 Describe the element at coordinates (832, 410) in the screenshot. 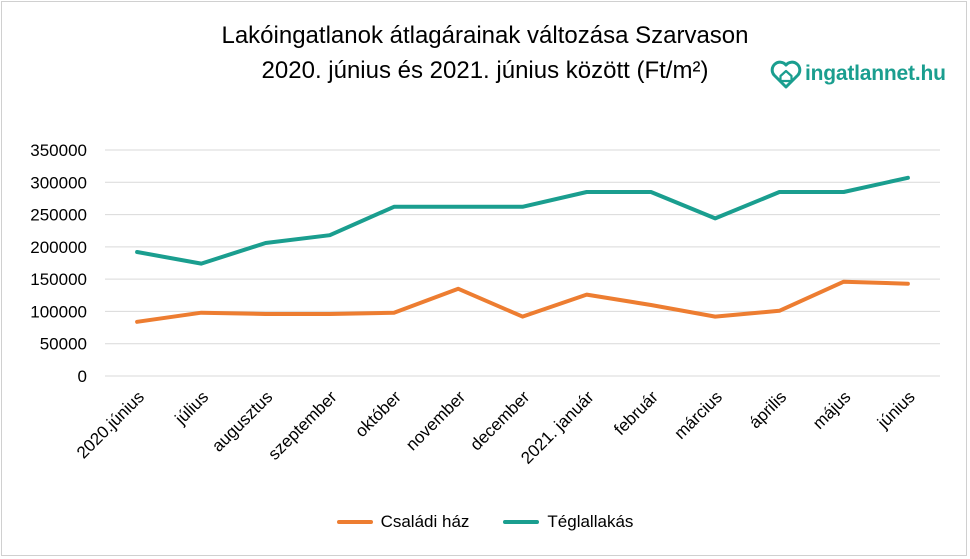

I see `x-tick-label: május` at that location.